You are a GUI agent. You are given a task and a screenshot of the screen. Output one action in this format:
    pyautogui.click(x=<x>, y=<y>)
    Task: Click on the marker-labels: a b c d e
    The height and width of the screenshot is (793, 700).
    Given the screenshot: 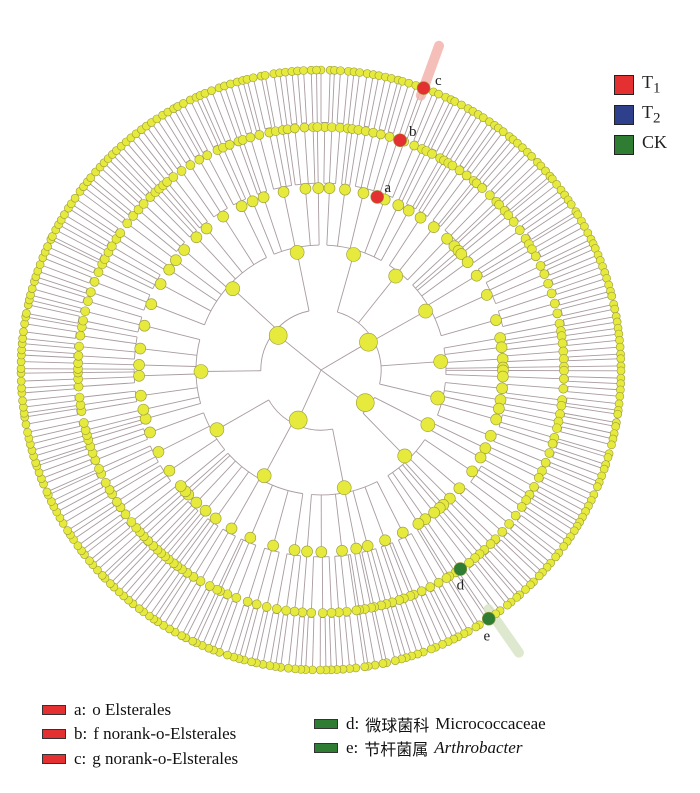 What is the action you would take?
    pyautogui.click(x=437, y=359)
    